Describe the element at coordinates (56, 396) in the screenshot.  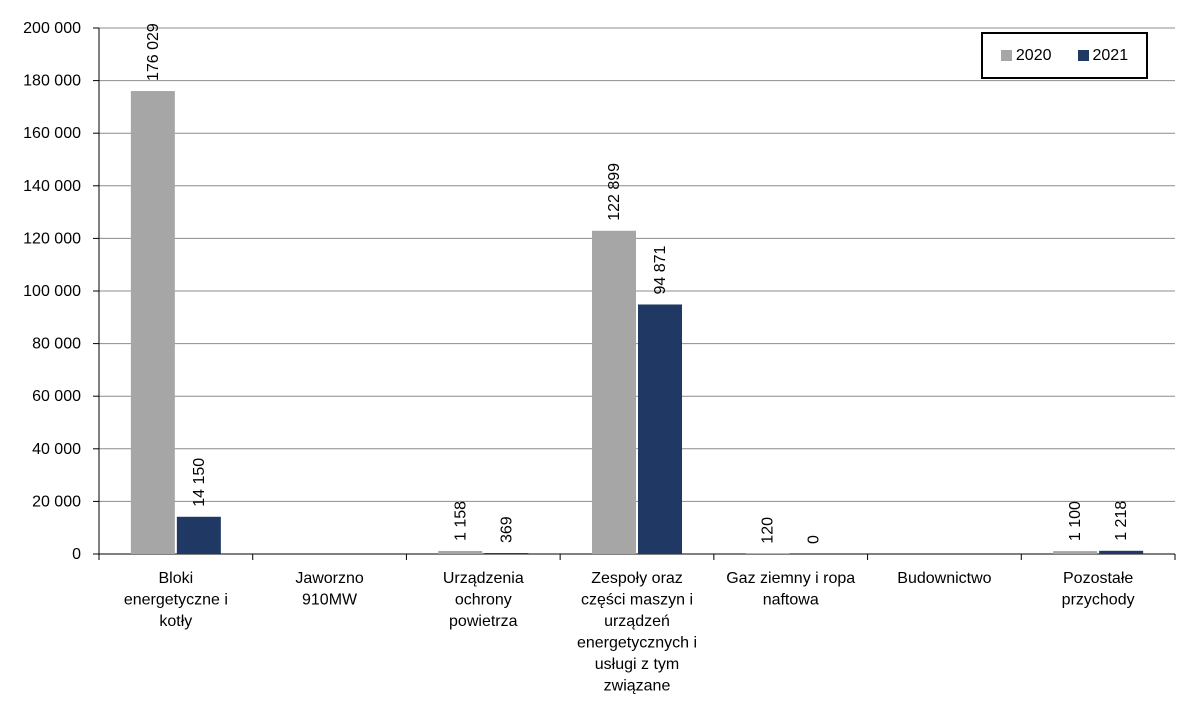
I see `y-tick-label: 60 000` at that location.